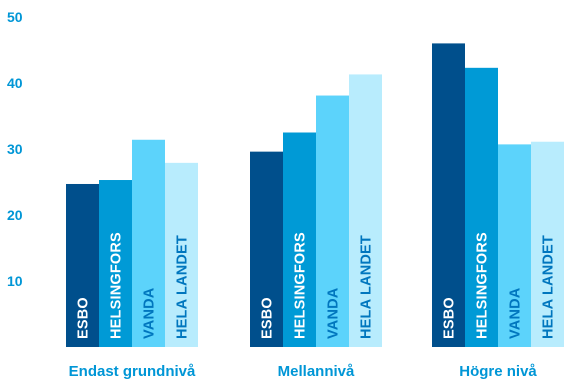 The width and height of the screenshot is (564, 382). What do you see at coordinates (15, 17) in the screenshot?
I see `y-tick-label: 50` at bounding box center [15, 17].